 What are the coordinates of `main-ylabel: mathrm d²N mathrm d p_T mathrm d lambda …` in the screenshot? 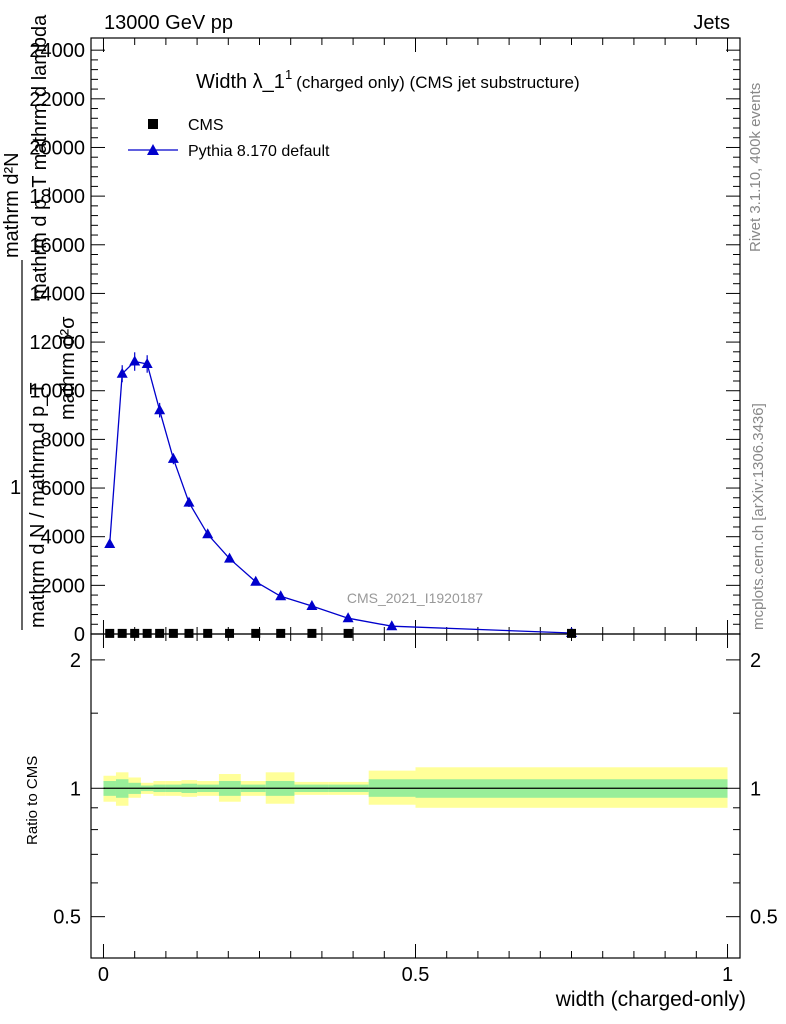 It's located at (40, 322).